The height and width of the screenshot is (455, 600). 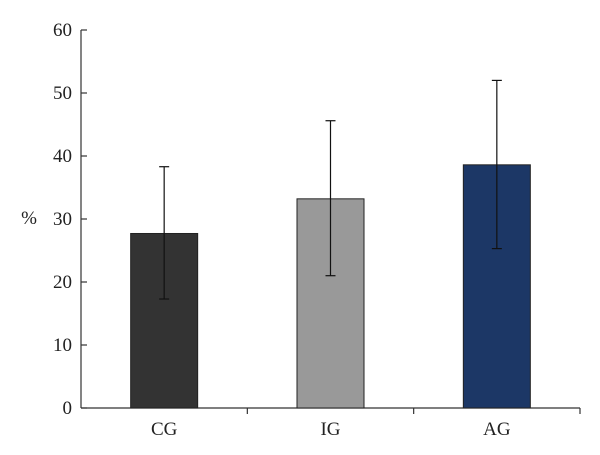 What do you see at coordinates (29, 218) in the screenshot?
I see `y-axis-label: %` at bounding box center [29, 218].